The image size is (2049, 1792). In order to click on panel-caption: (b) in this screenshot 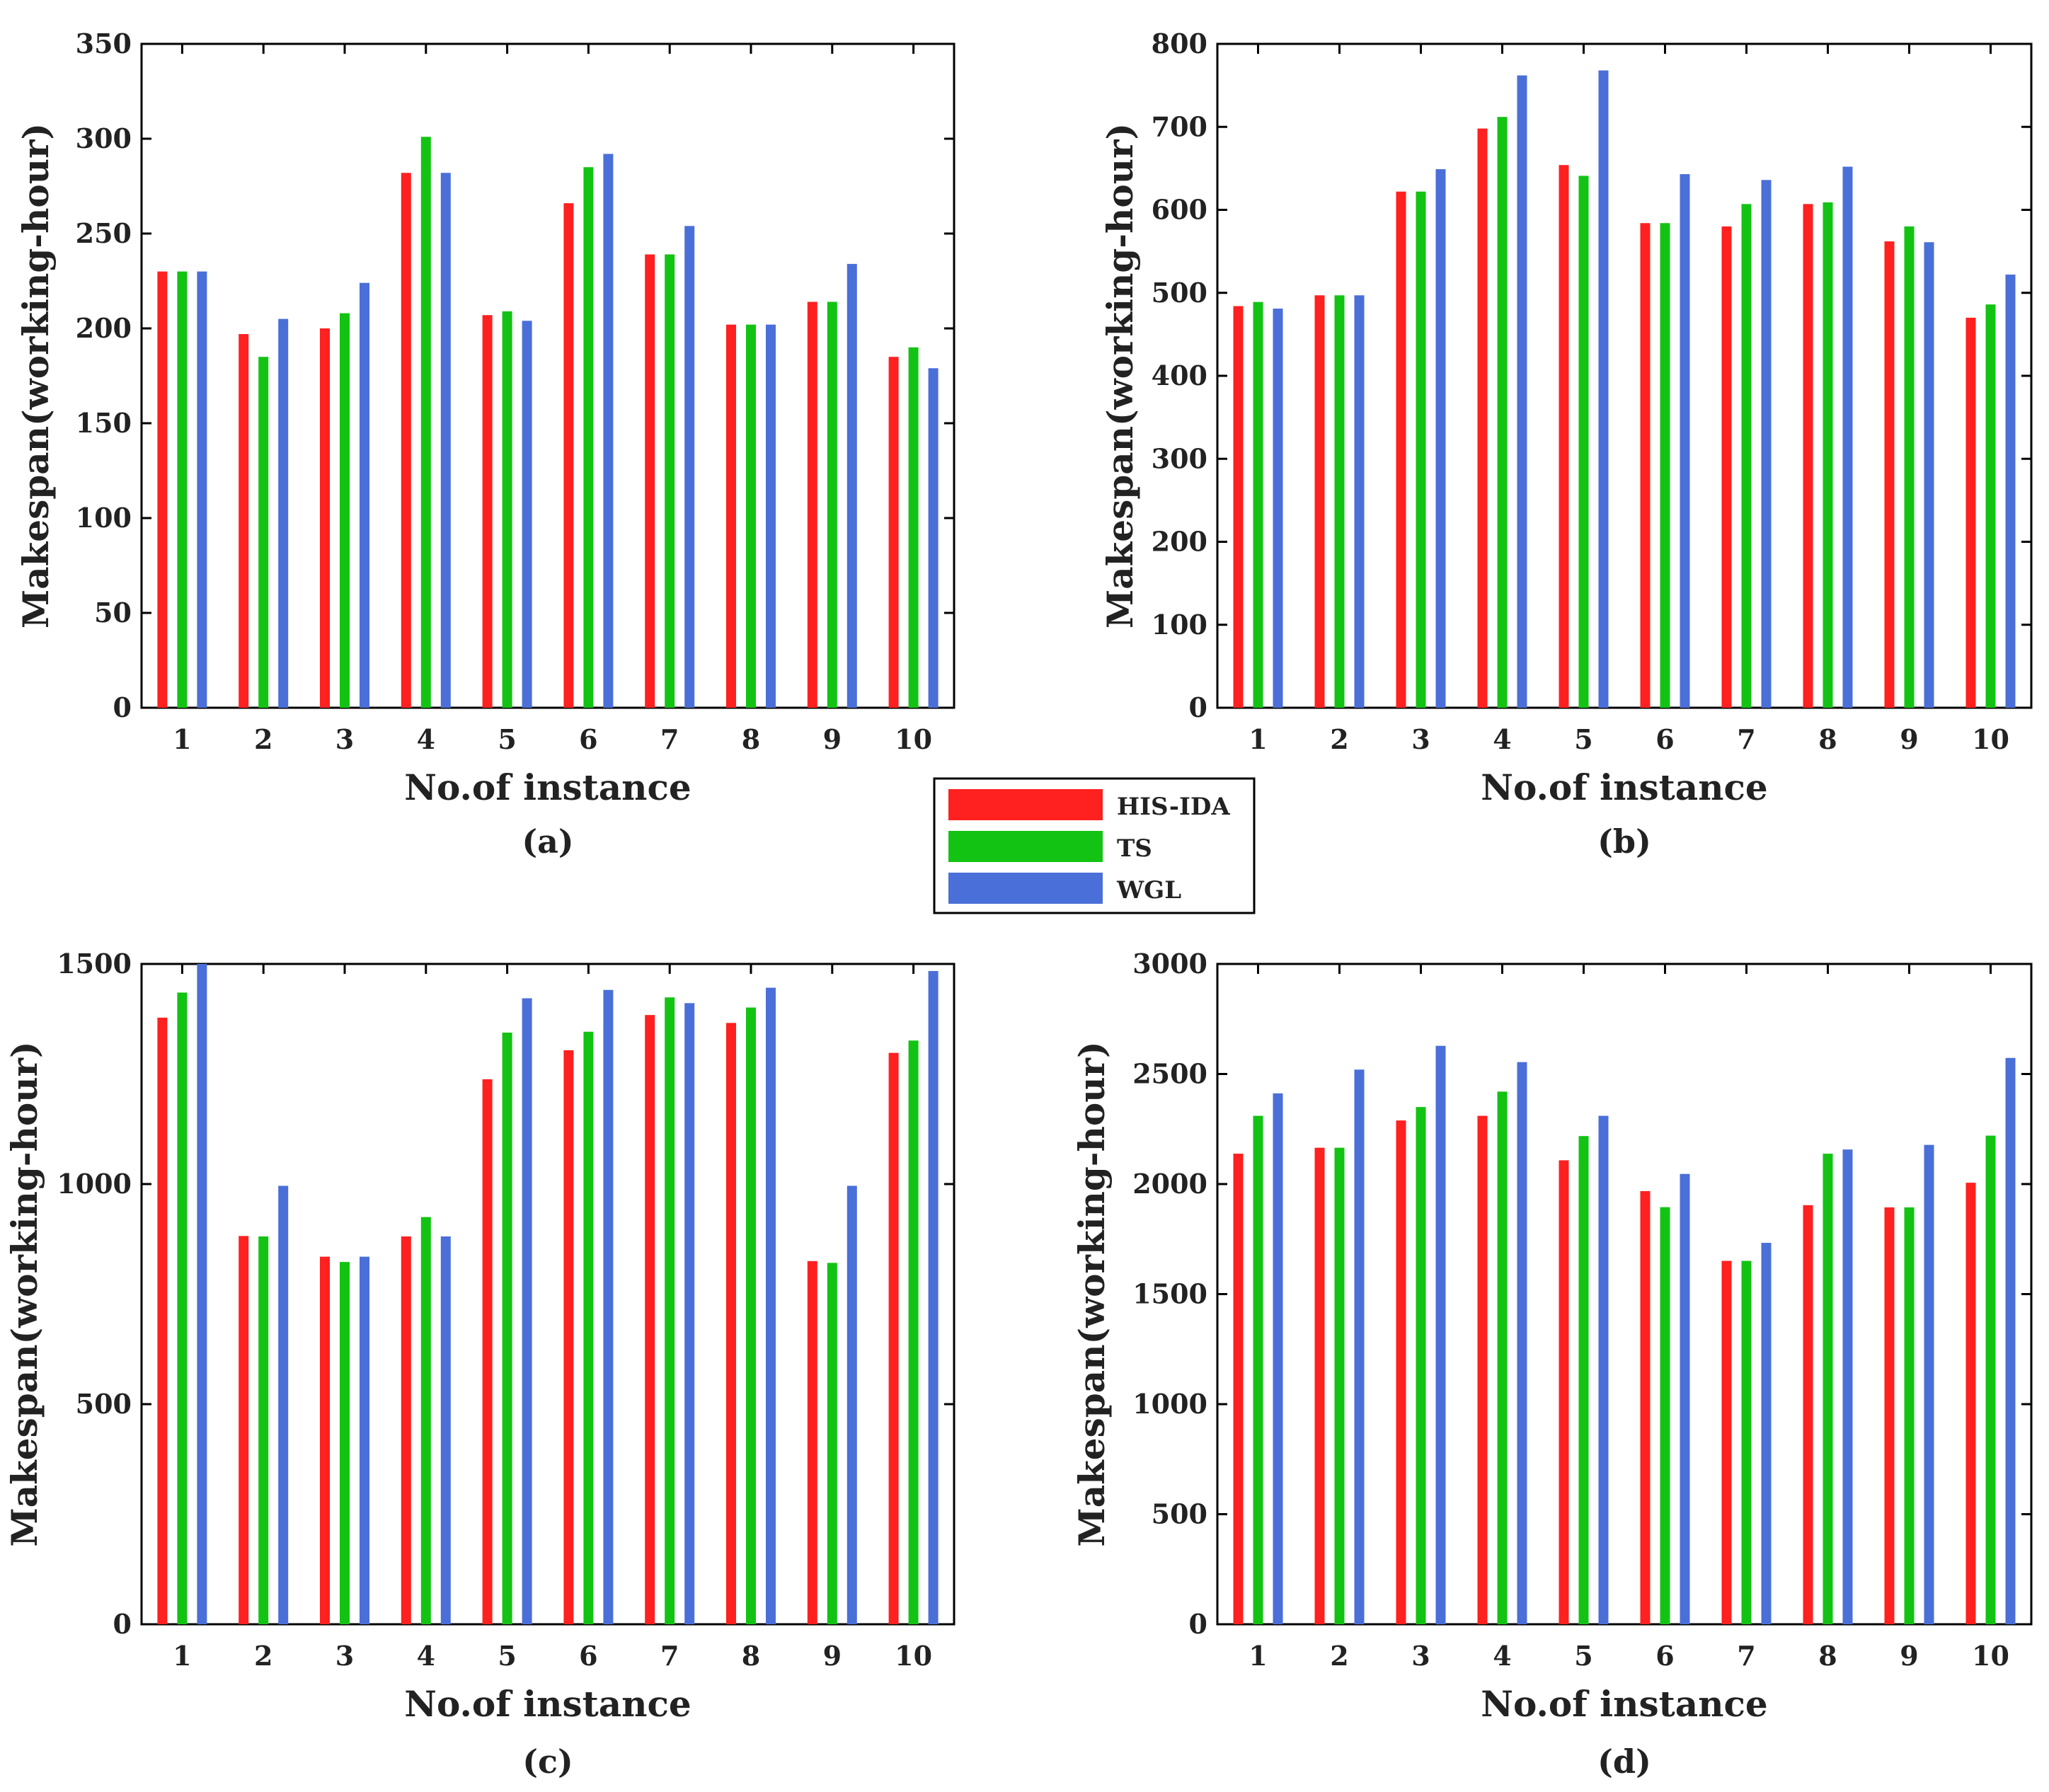, I will do `click(1624, 841)`.